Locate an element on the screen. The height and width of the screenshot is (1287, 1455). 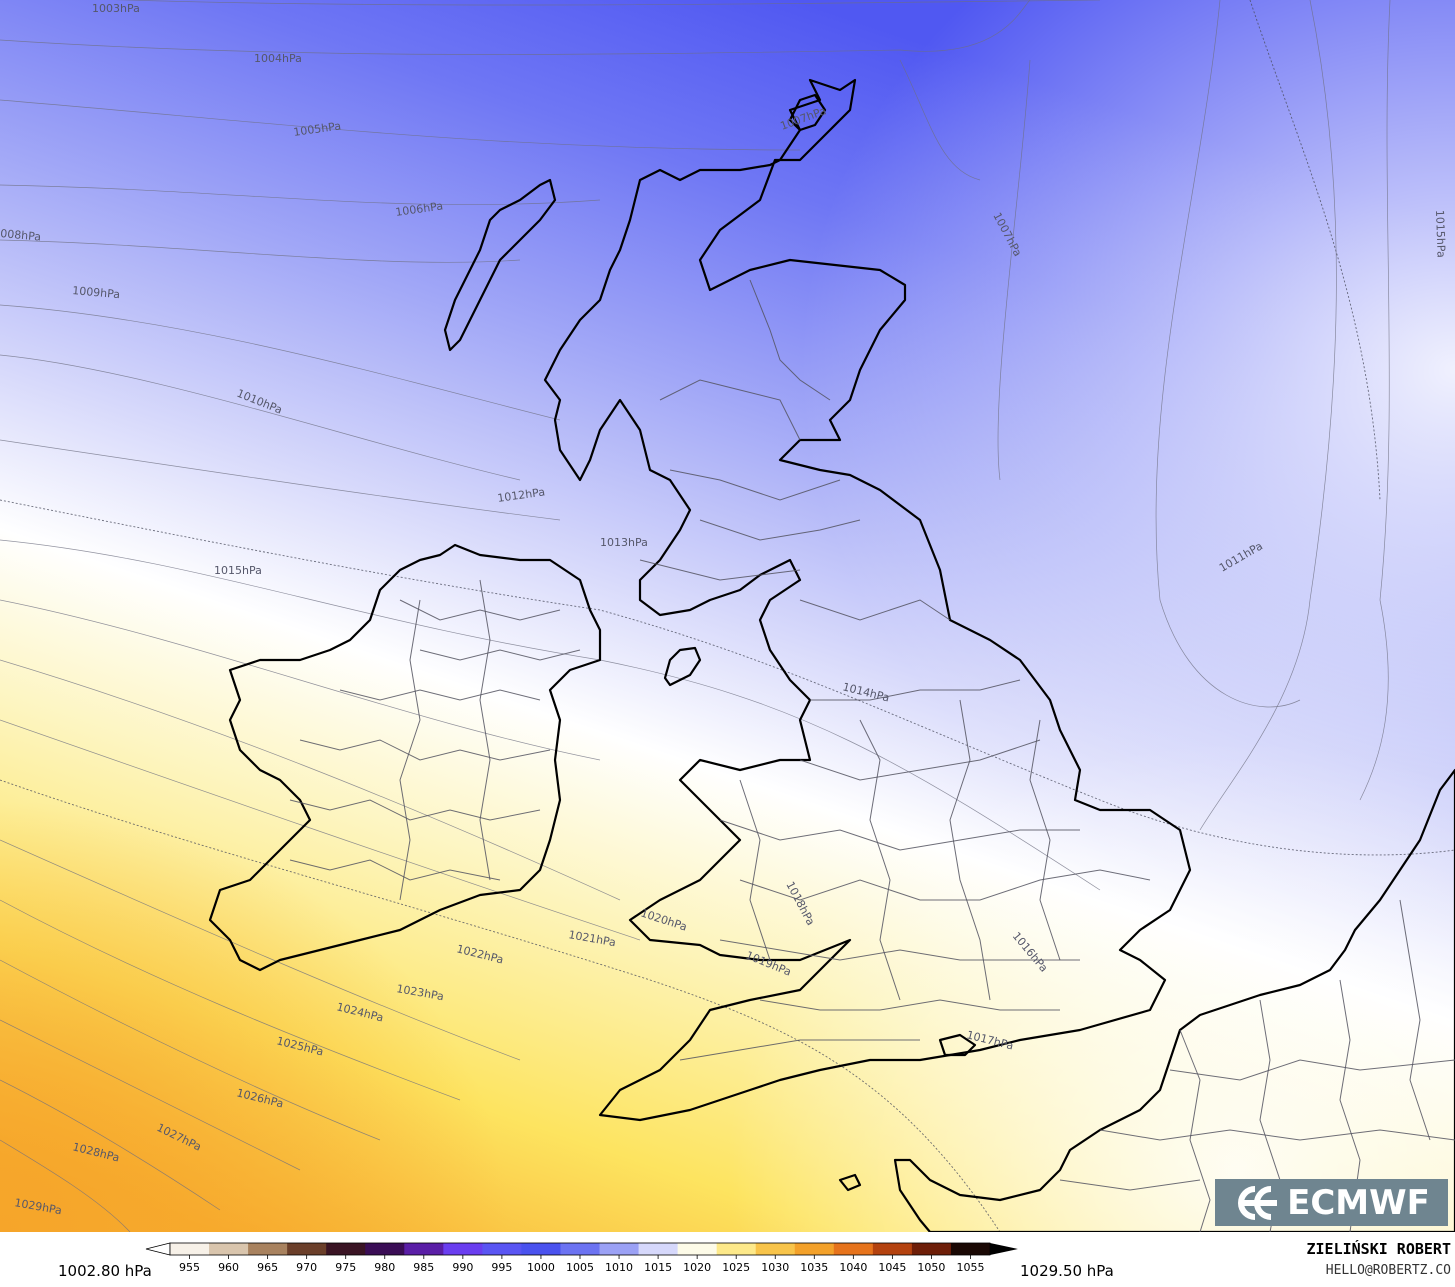
min-pressure-label: 1002.80 hPa is located at coordinates (105, 1271).